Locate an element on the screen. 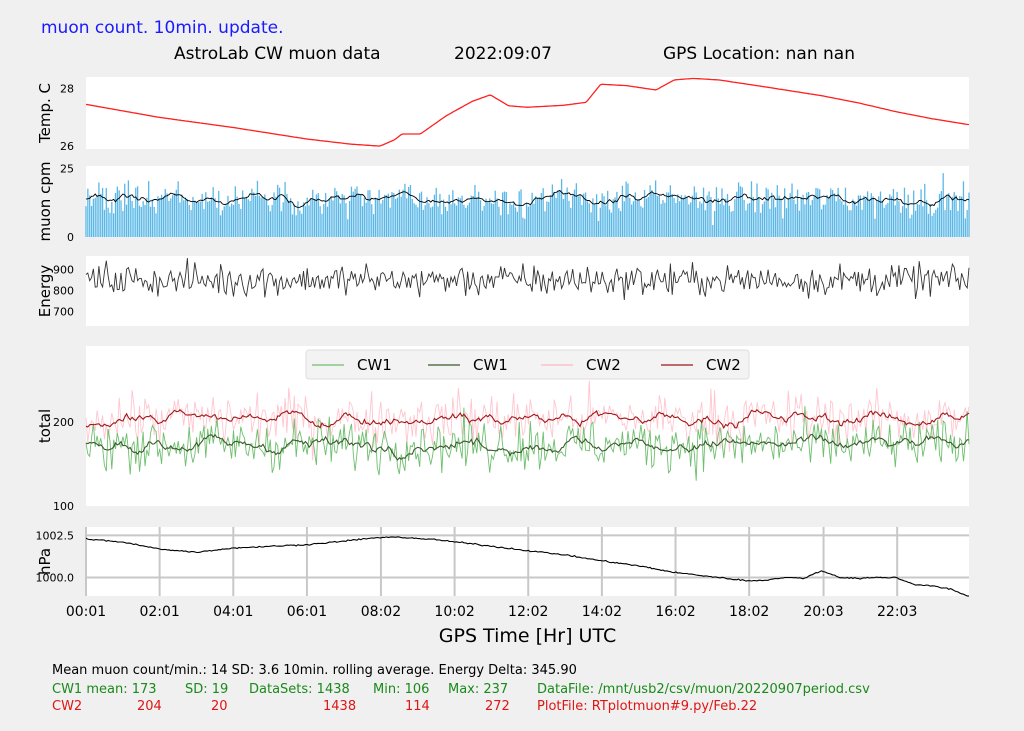 This screenshot has height=731, width=1024. xtick-label-7: 14:02 is located at coordinates (602, 612).